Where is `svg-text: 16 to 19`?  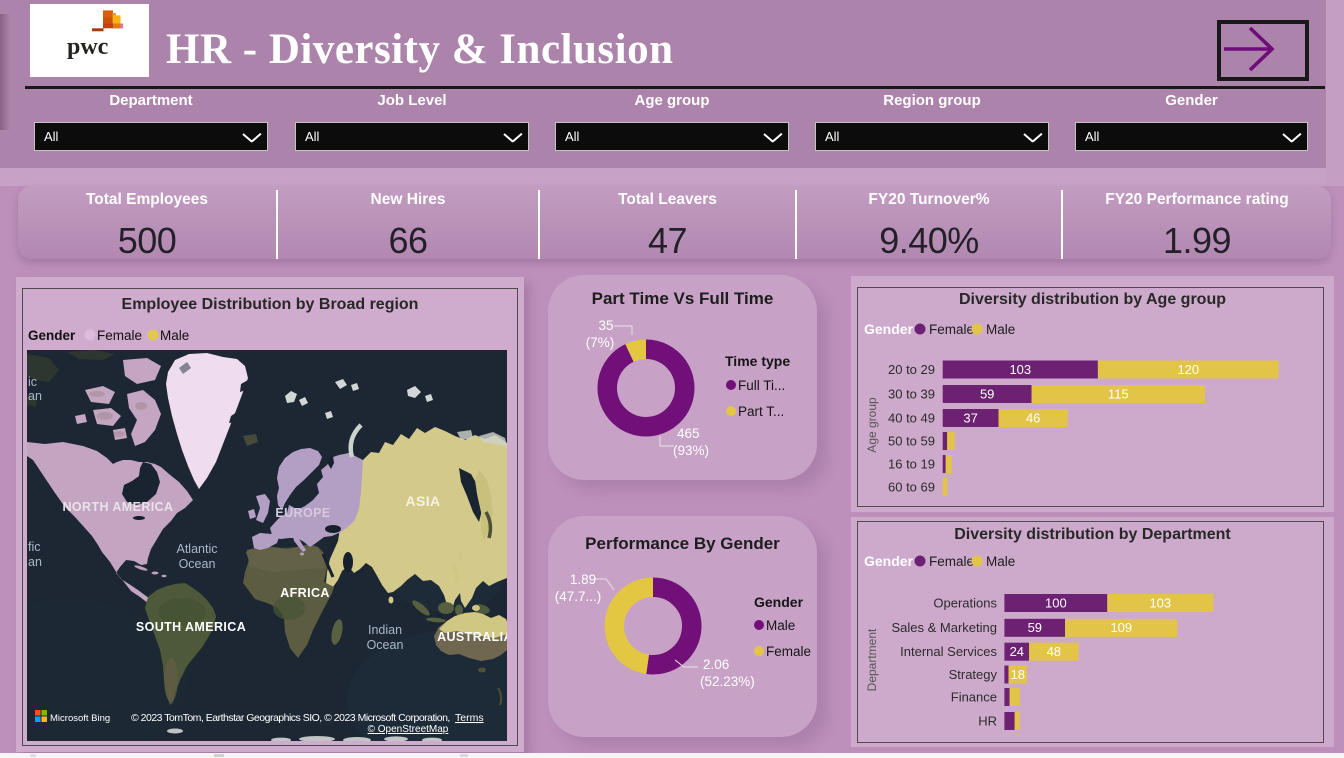 svg-text: 16 to 19 is located at coordinates (911, 464).